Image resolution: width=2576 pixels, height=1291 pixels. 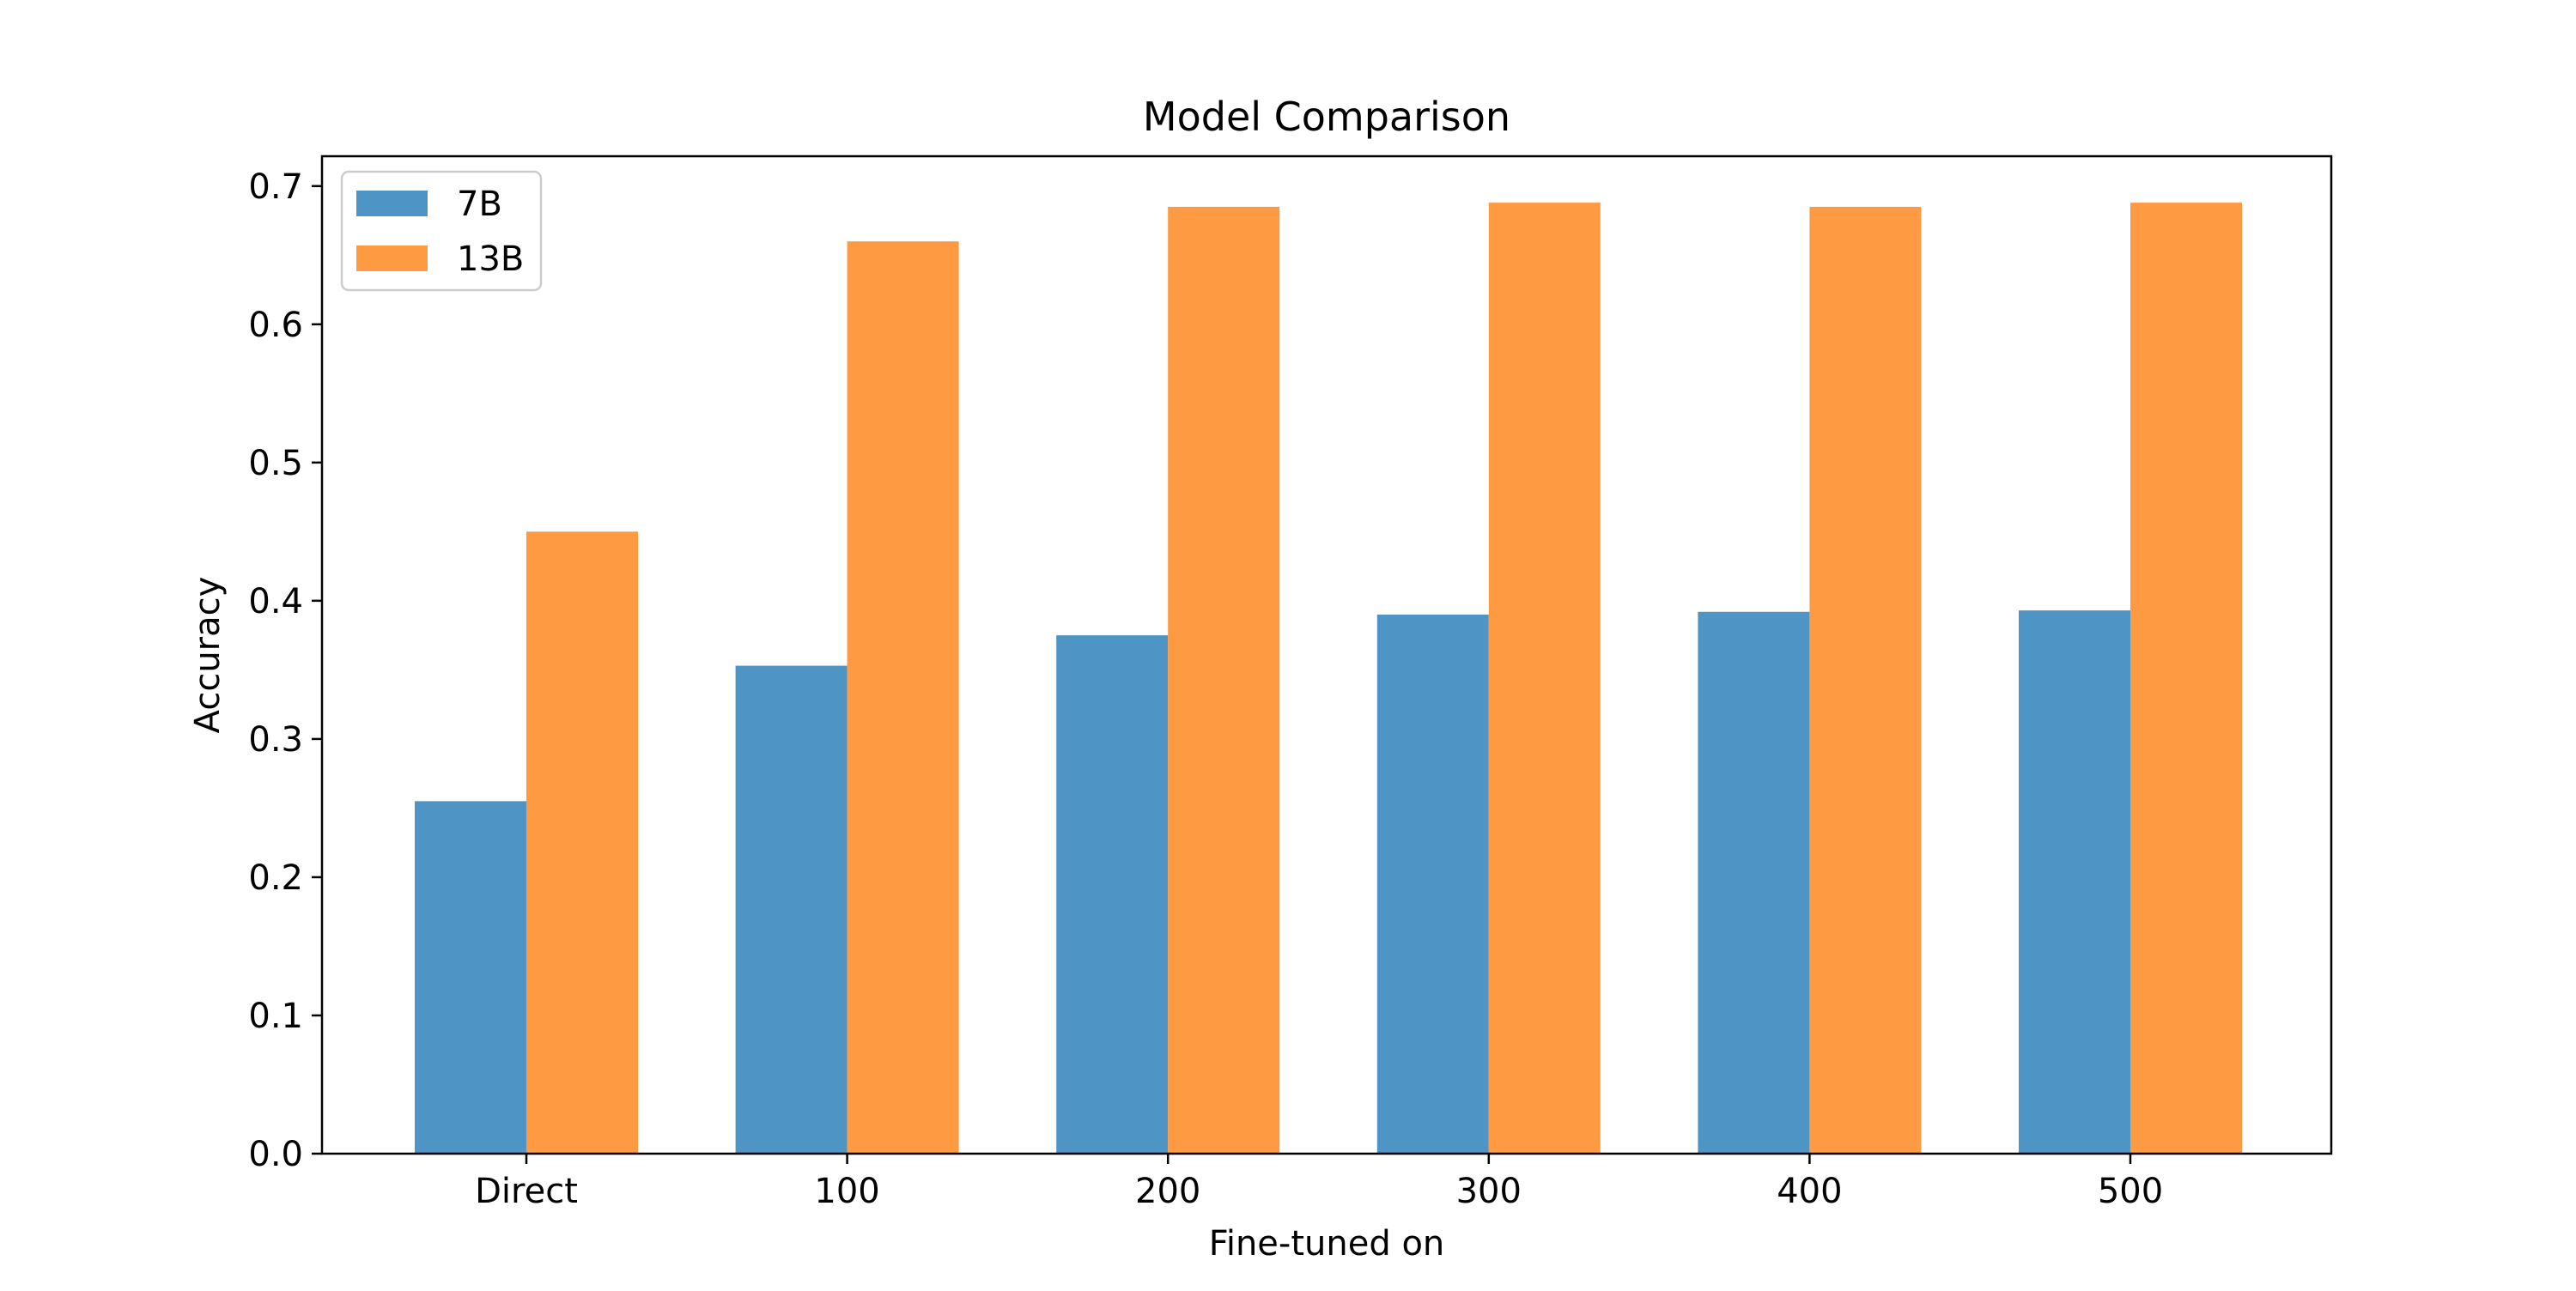 I want to click on x-tick-label: 400, so click(x=1809, y=1192).